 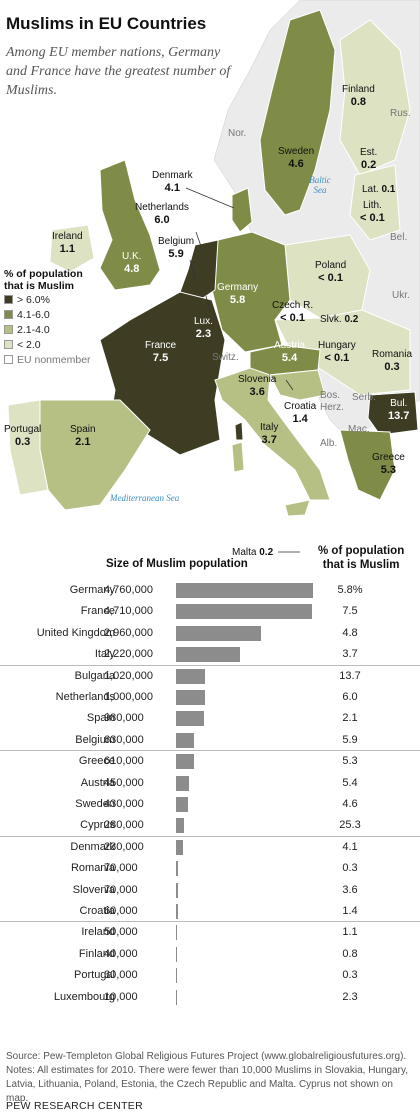 What do you see at coordinates (350, 996) in the screenshot?
I see `bar-percent-label: 2.3` at bounding box center [350, 996].